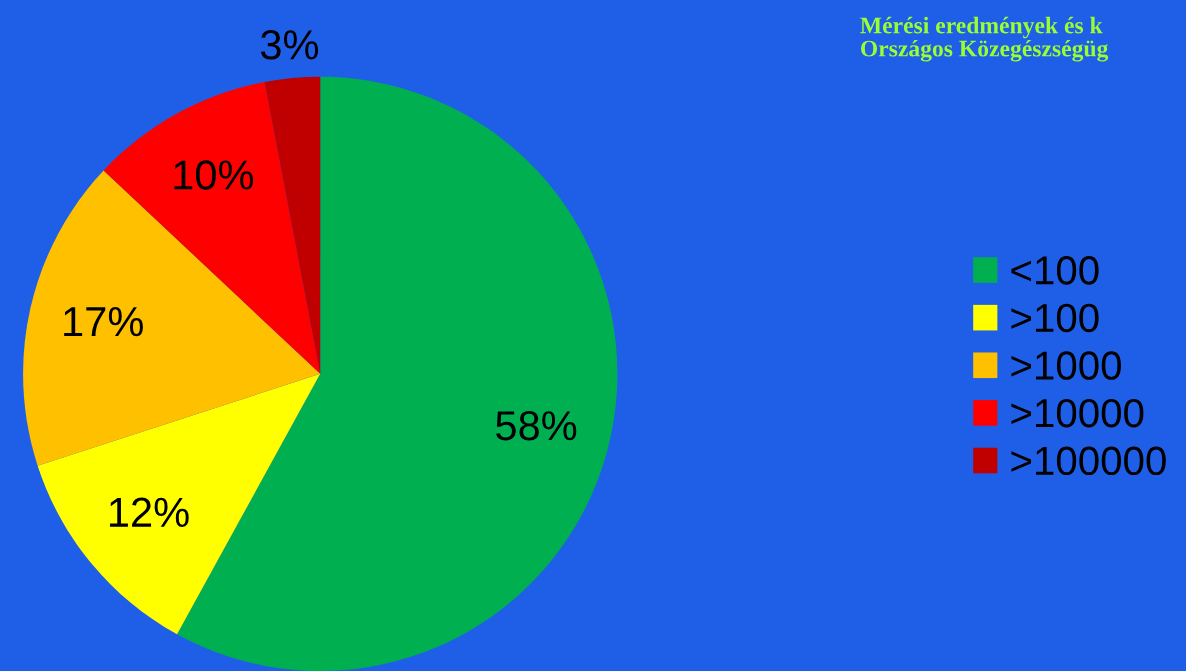 This screenshot has width=1186, height=671. I want to click on legend-label: >10000, so click(1077, 413).